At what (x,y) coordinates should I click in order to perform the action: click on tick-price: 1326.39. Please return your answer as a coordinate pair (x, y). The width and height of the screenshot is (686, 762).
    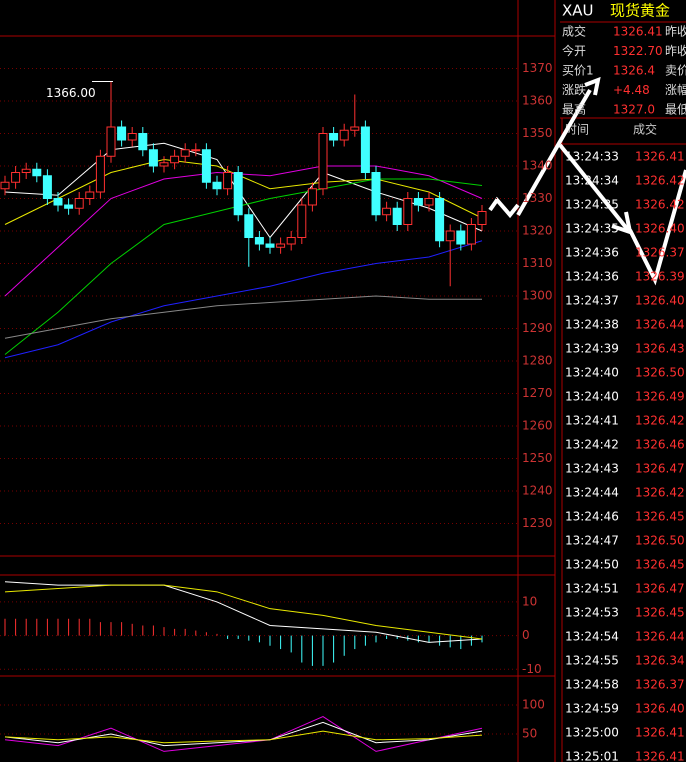
    Looking at the image, I should click on (660, 277).